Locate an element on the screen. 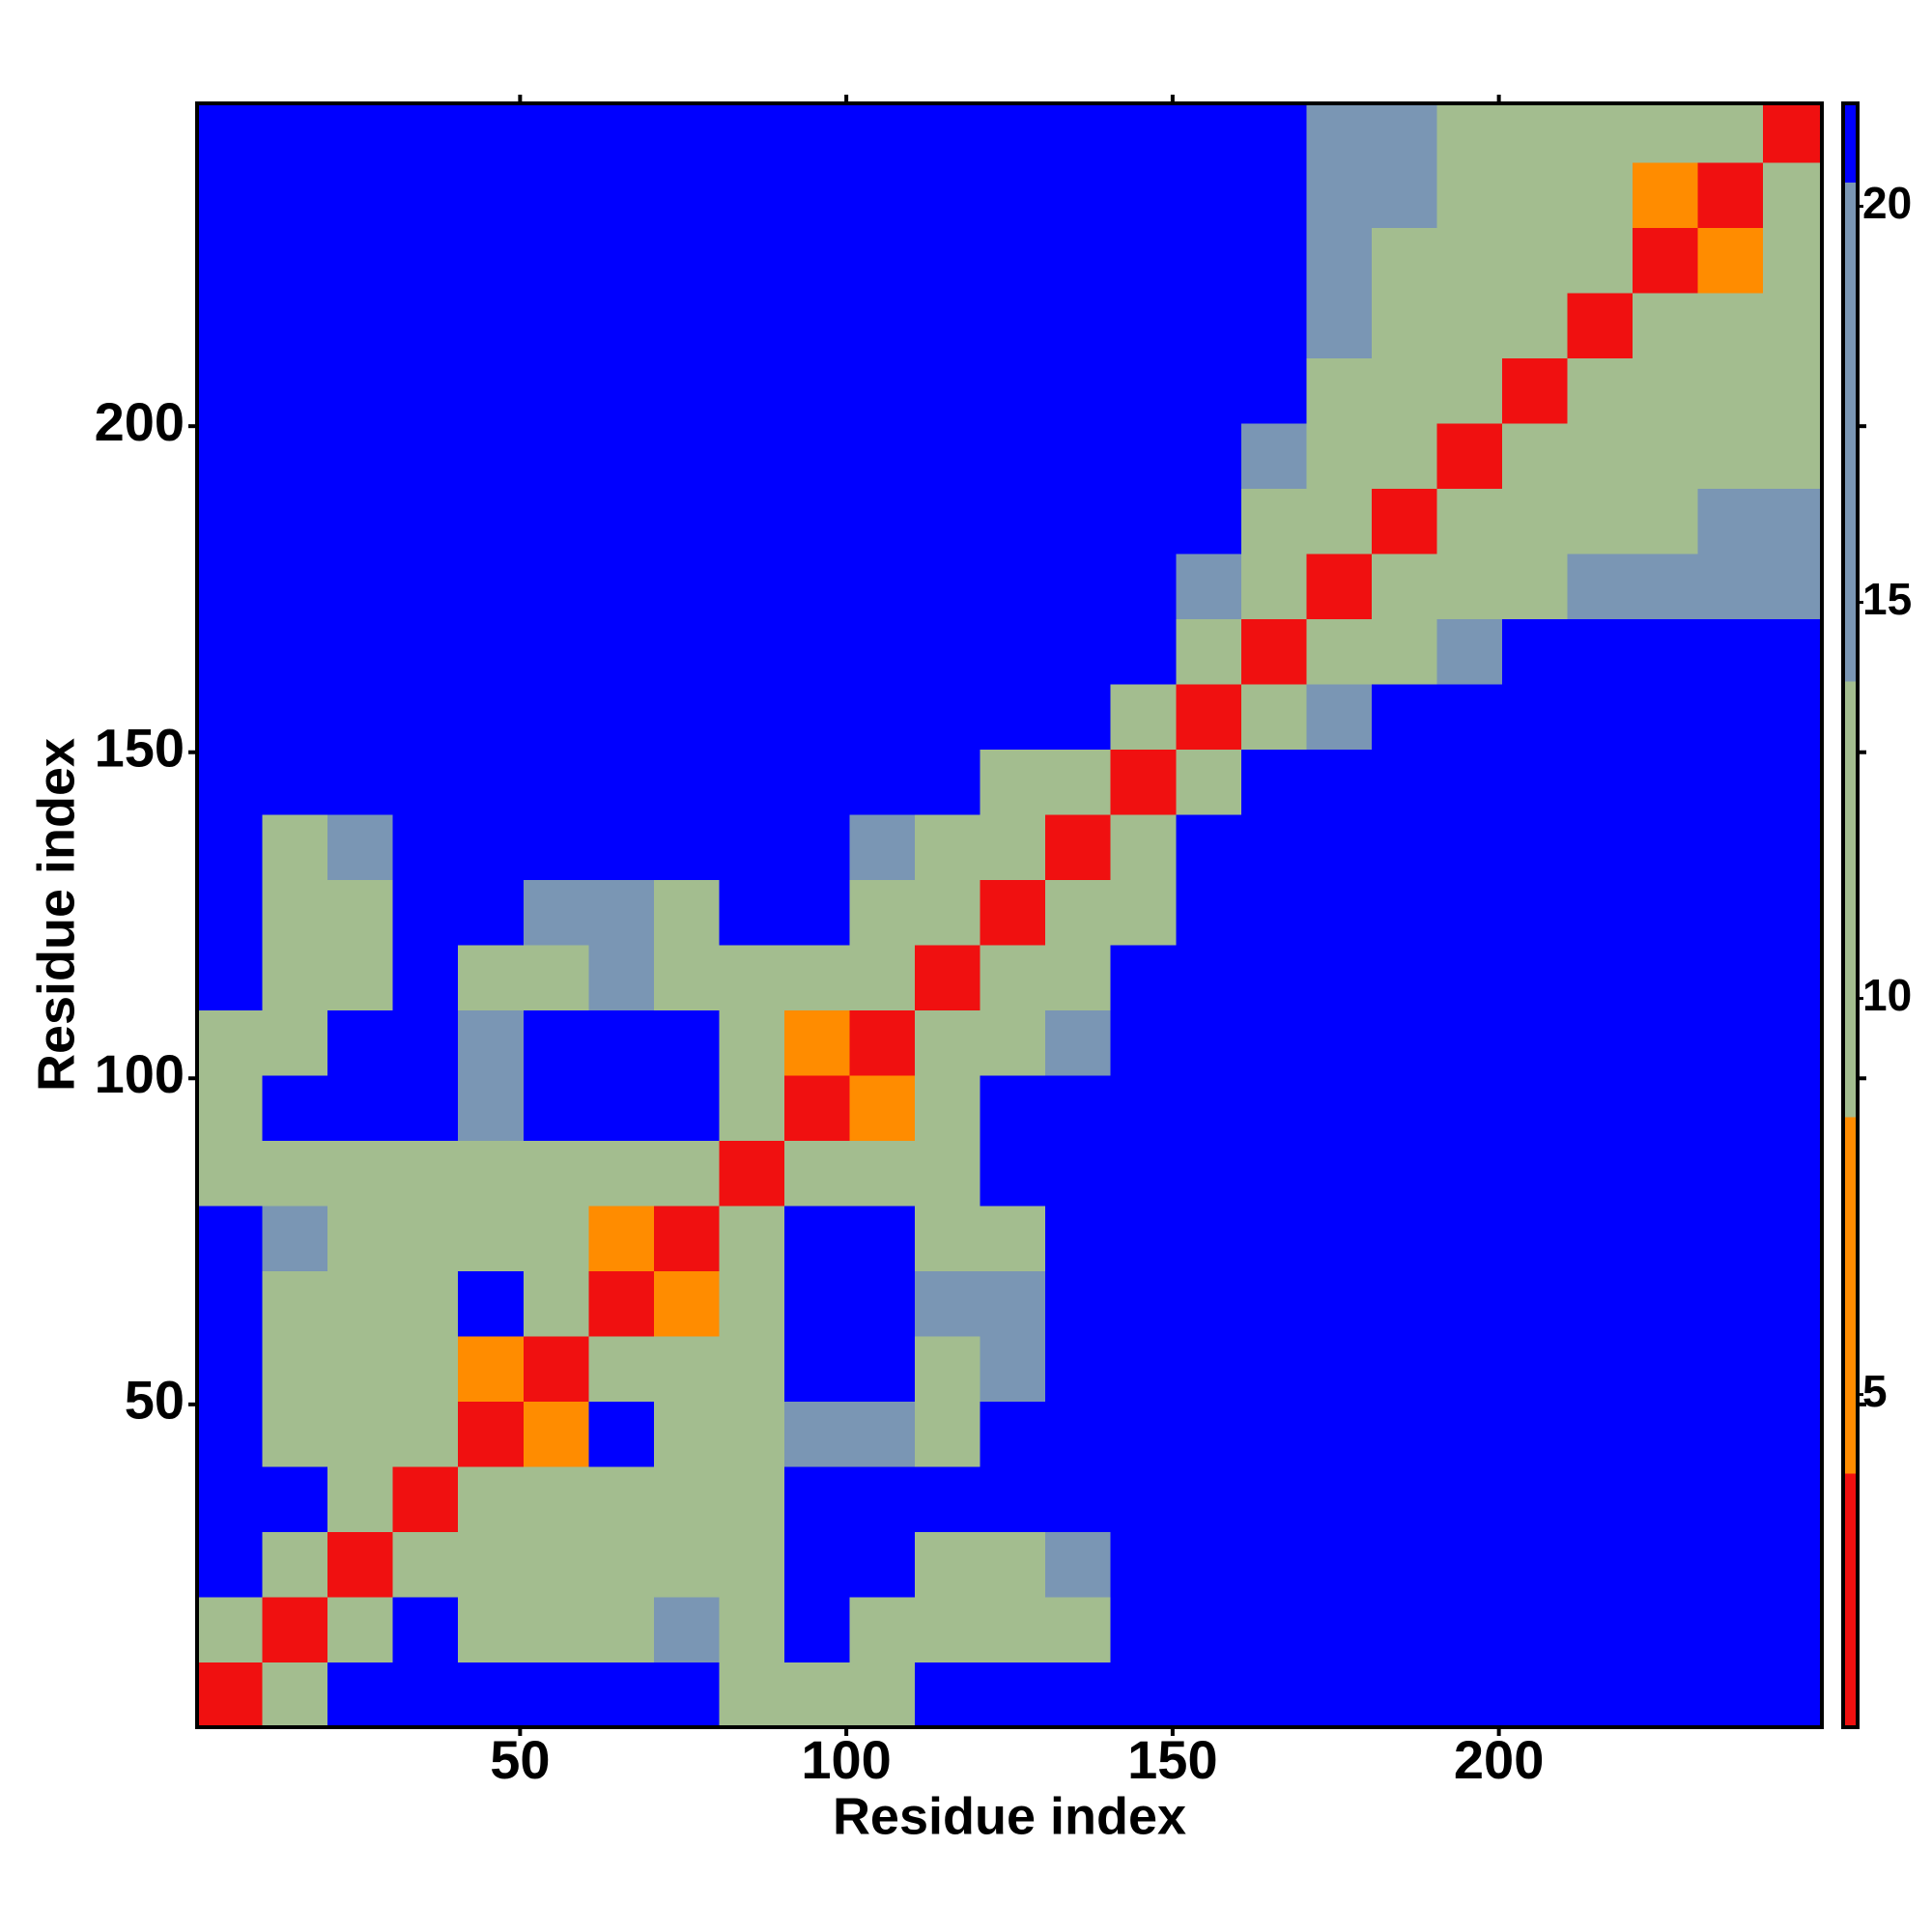 The width and height of the screenshot is (1932, 1932). colorbar-band is located at coordinates (1850, 143).